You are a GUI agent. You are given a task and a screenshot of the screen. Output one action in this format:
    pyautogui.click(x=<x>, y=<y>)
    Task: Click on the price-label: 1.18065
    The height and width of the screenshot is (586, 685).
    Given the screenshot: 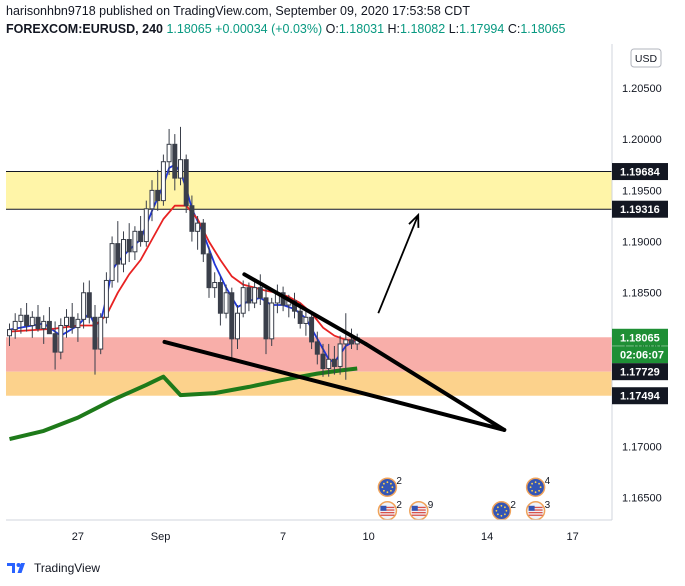 What is the action you would take?
    pyautogui.click(x=640, y=337)
    